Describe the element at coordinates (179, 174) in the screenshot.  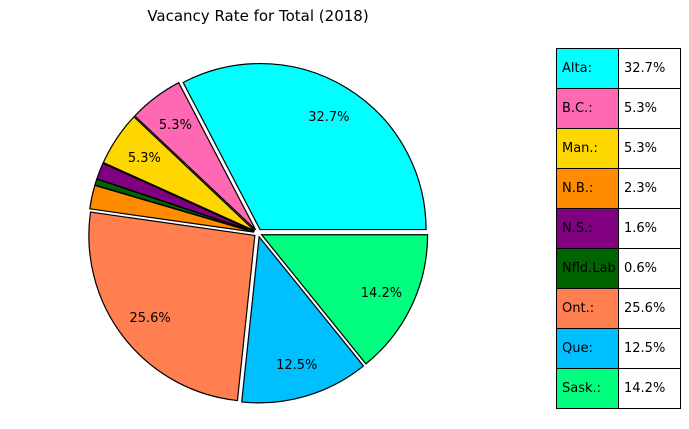
I see `pie-slice-man` at that location.